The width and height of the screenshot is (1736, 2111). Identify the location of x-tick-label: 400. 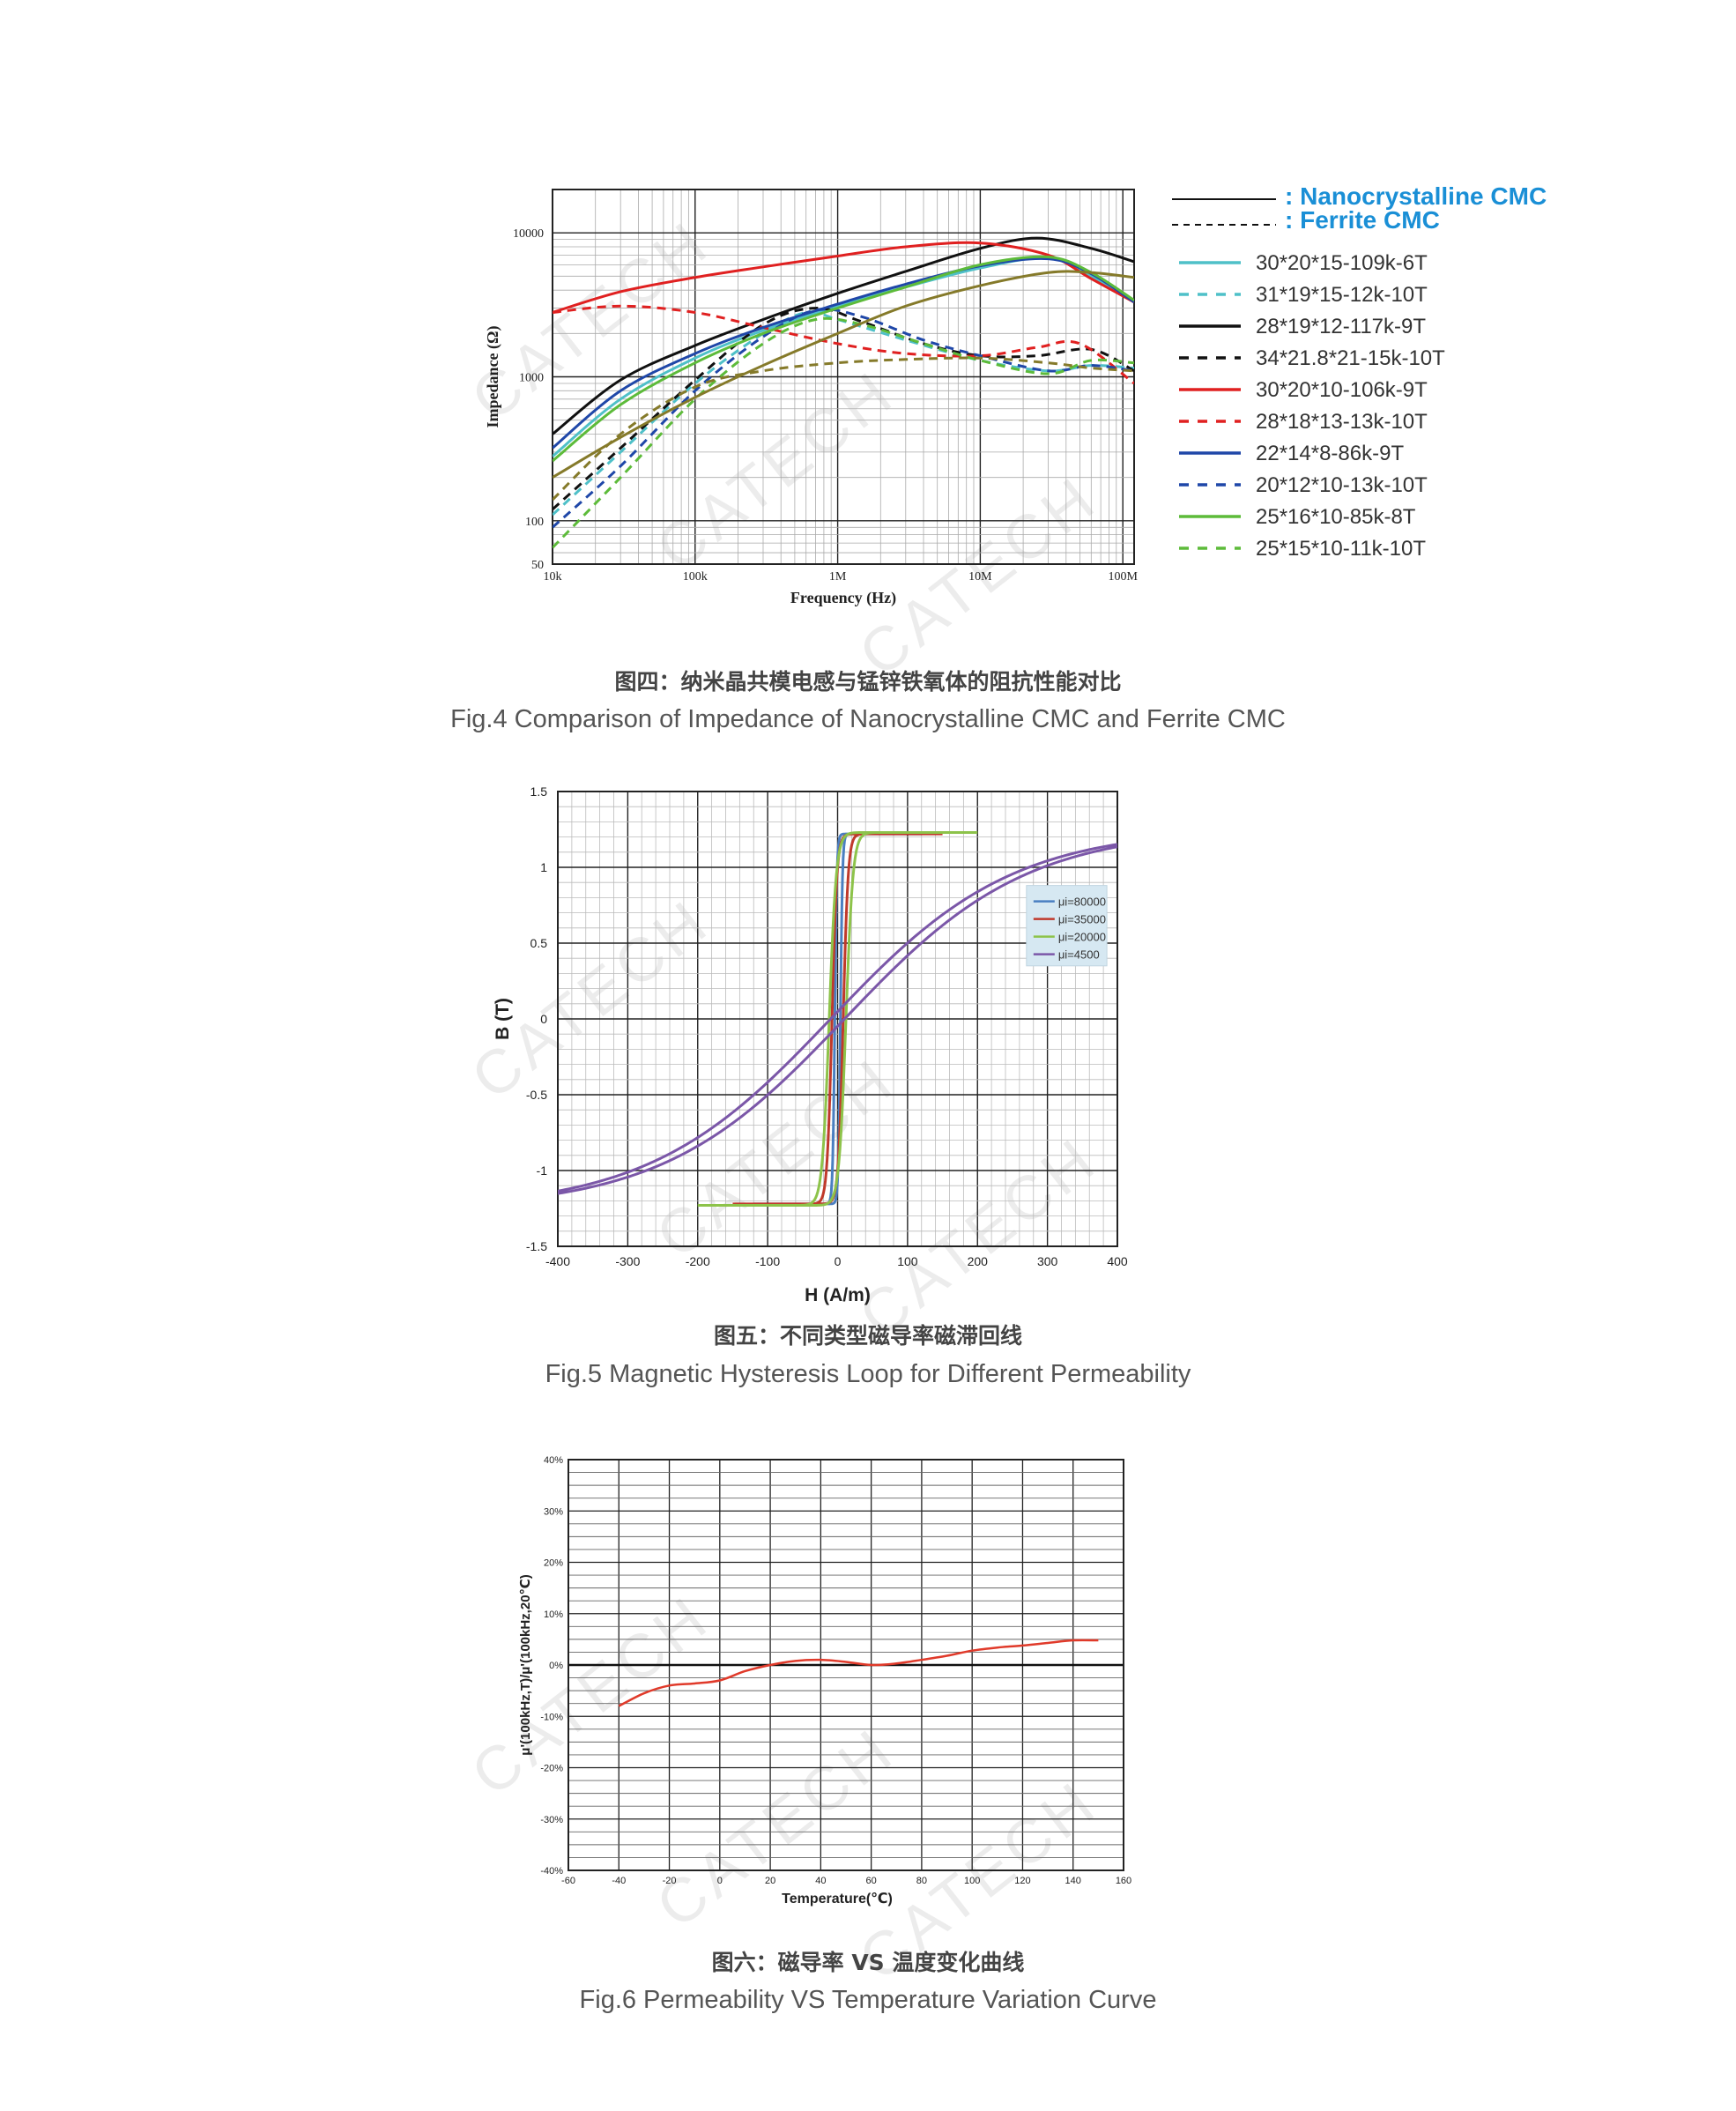
(1117, 1261).